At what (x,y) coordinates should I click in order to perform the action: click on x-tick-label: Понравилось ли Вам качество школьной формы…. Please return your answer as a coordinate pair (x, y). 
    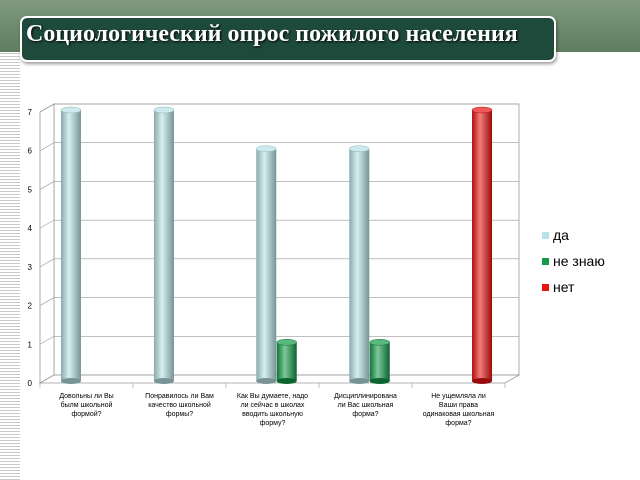
    Looking at the image, I should click on (179, 405).